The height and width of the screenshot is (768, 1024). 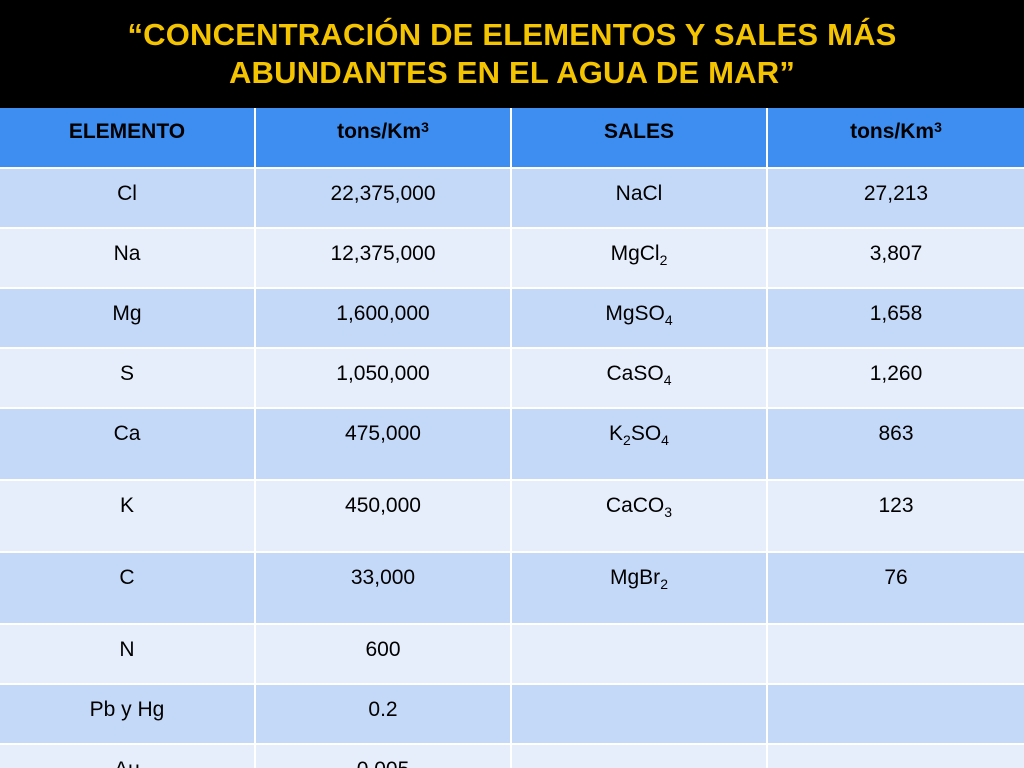 I want to click on cell-tons-elemento: 450,000, so click(x=383, y=516).